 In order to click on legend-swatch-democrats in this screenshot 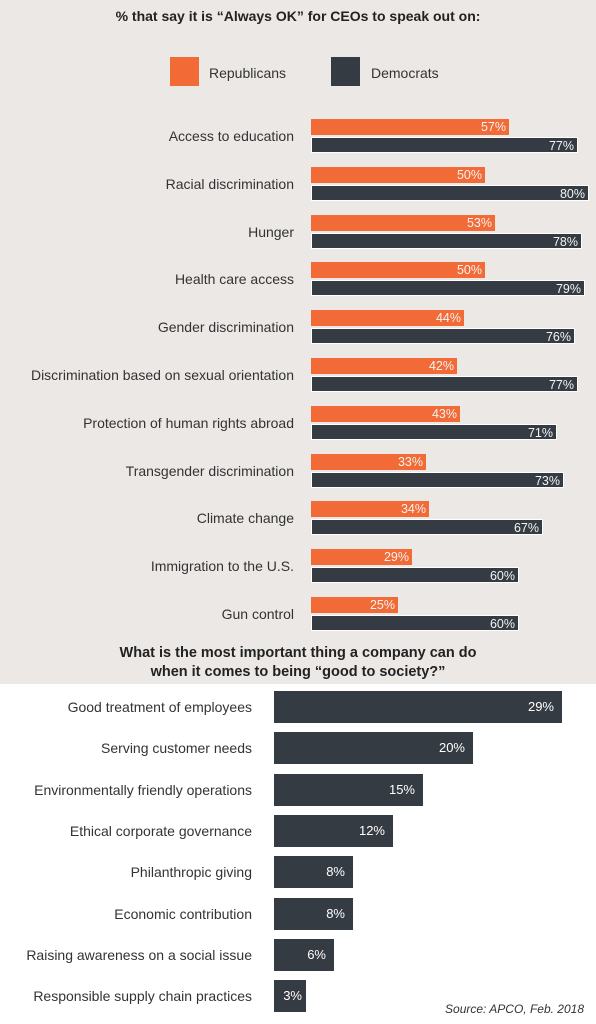, I will do `click(345, 71)`.